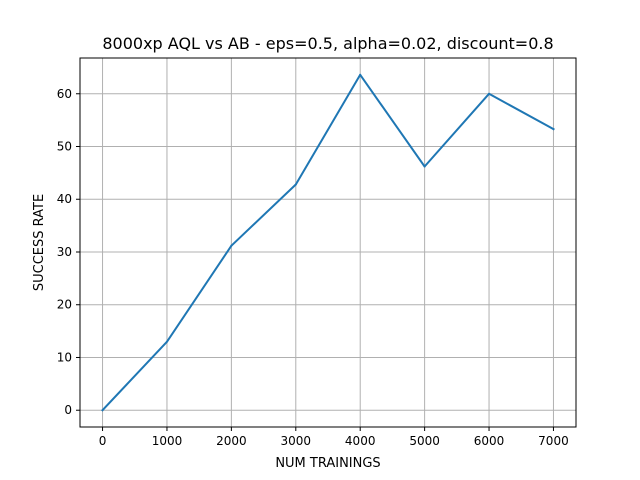  Describe the element at coordinates (64, 357) in the screenshot. I see `y-tick-label: 10` at that location.